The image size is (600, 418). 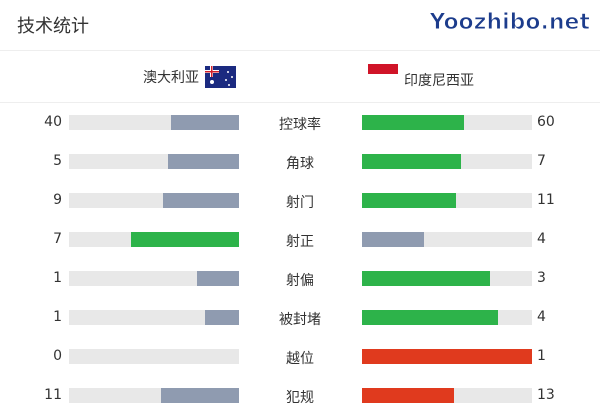 I want to click on watermark: Yoozhibo.net, so click(x=509, y=23).